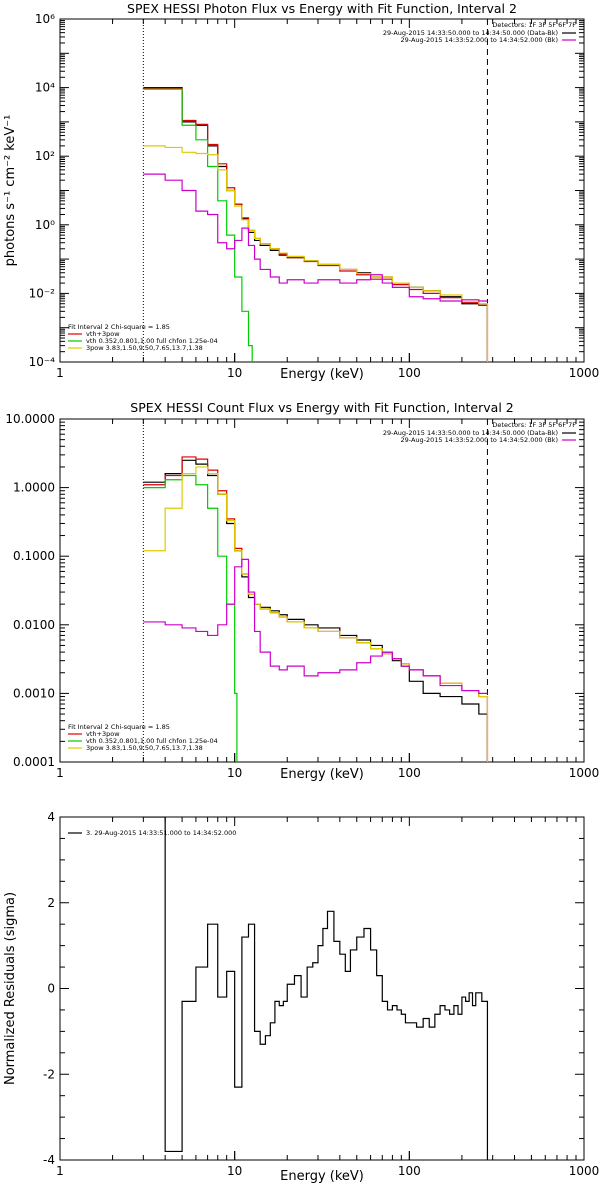 The image size is (600, 1200). What do you see at coordinates (34, 556) in the screenshot?
I see `y-tick-label: 0.1000` at bounding box center [34, 556].